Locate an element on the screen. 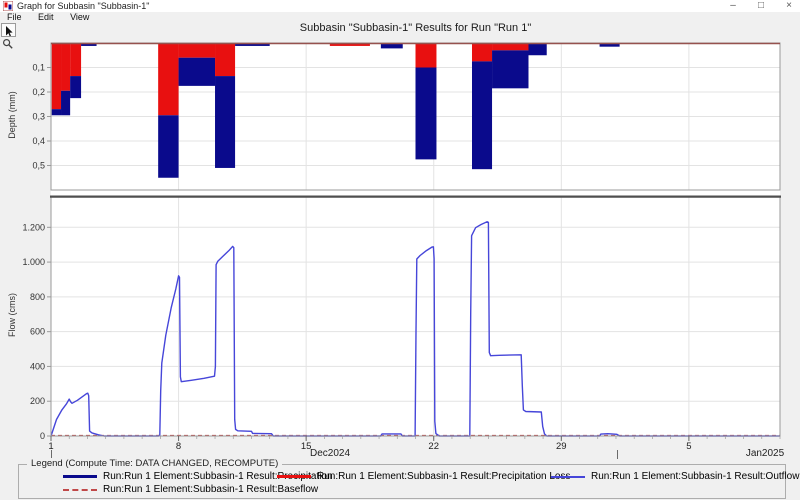 Image resolution: width=800 pixels, height=500 pixels. tick-label: 0 is located at coordinates (42, 436).